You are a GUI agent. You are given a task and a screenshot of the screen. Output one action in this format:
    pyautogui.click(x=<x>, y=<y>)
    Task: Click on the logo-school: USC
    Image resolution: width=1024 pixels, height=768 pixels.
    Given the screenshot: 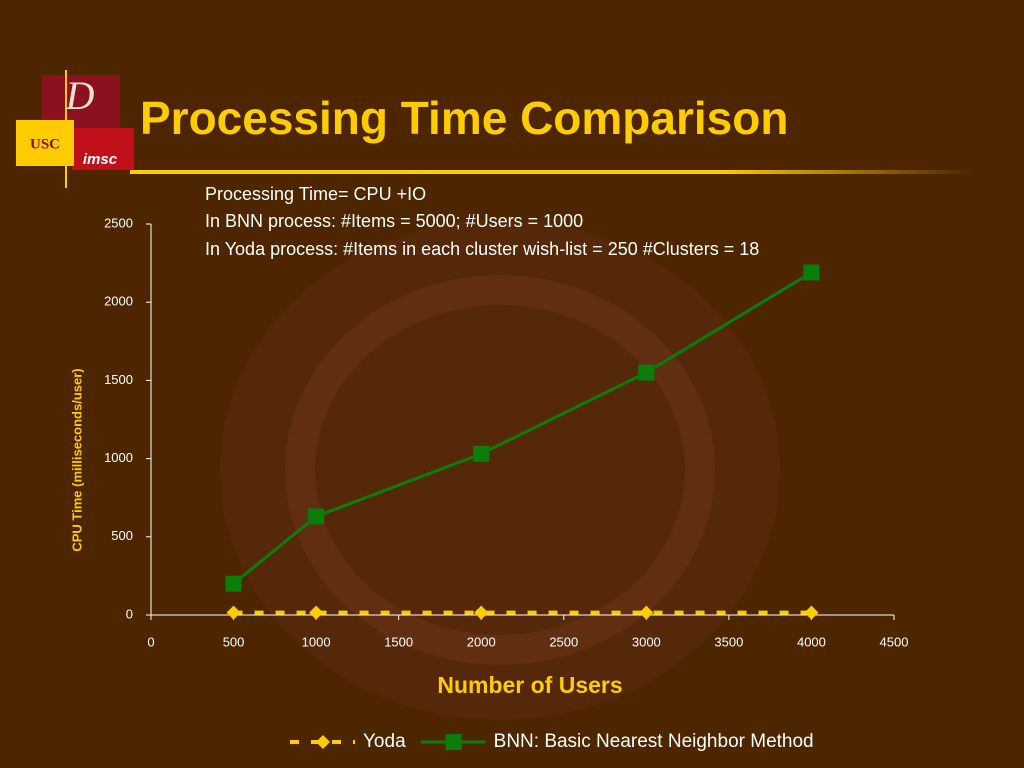 What is the action you would take?
    pyautogui.click(x=45, y=144)
    